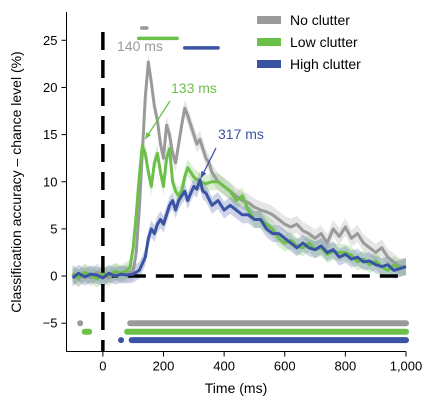  What do you see at coordinates (236, 388) in the screenshot?
I see `x-axis-label: Time (ms)` at bounding box center [236, 388].